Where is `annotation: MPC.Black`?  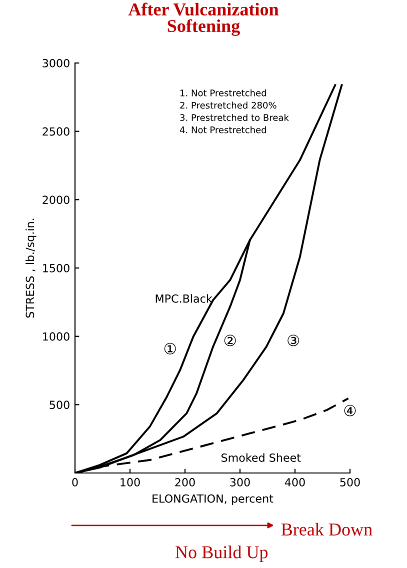 annotation: MPC.Black is located at coordinates (184, 298).